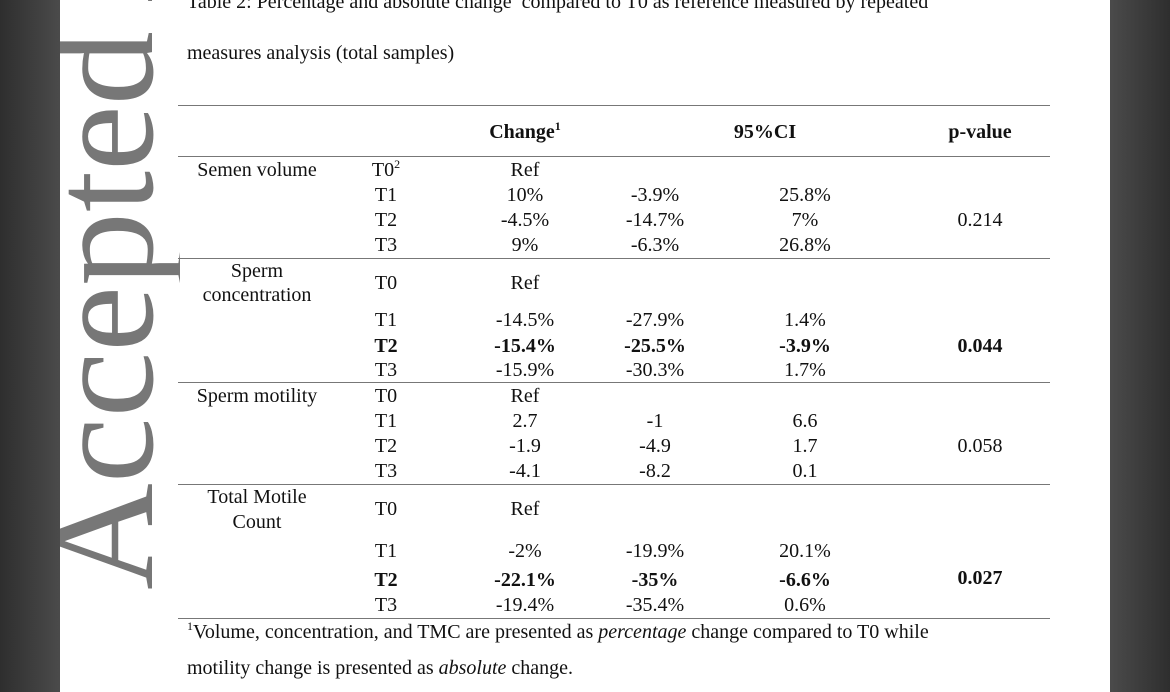  Describe the element at coordinates (525, 245) in the screenshot. I see `value-cell: 9%` at that location.